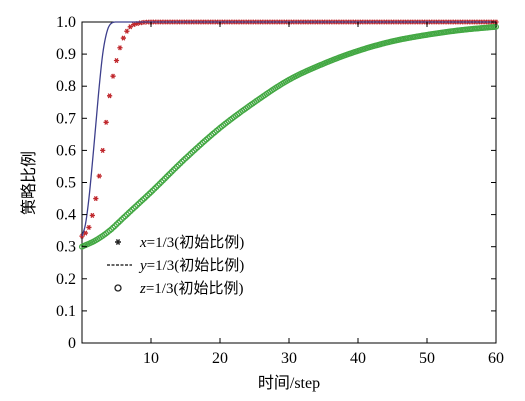 This screenshot has width=525, height=401. Describe the element at coordinates (66, 86) in the screenshot. I see `y-tick-label: 0.8` at that location.